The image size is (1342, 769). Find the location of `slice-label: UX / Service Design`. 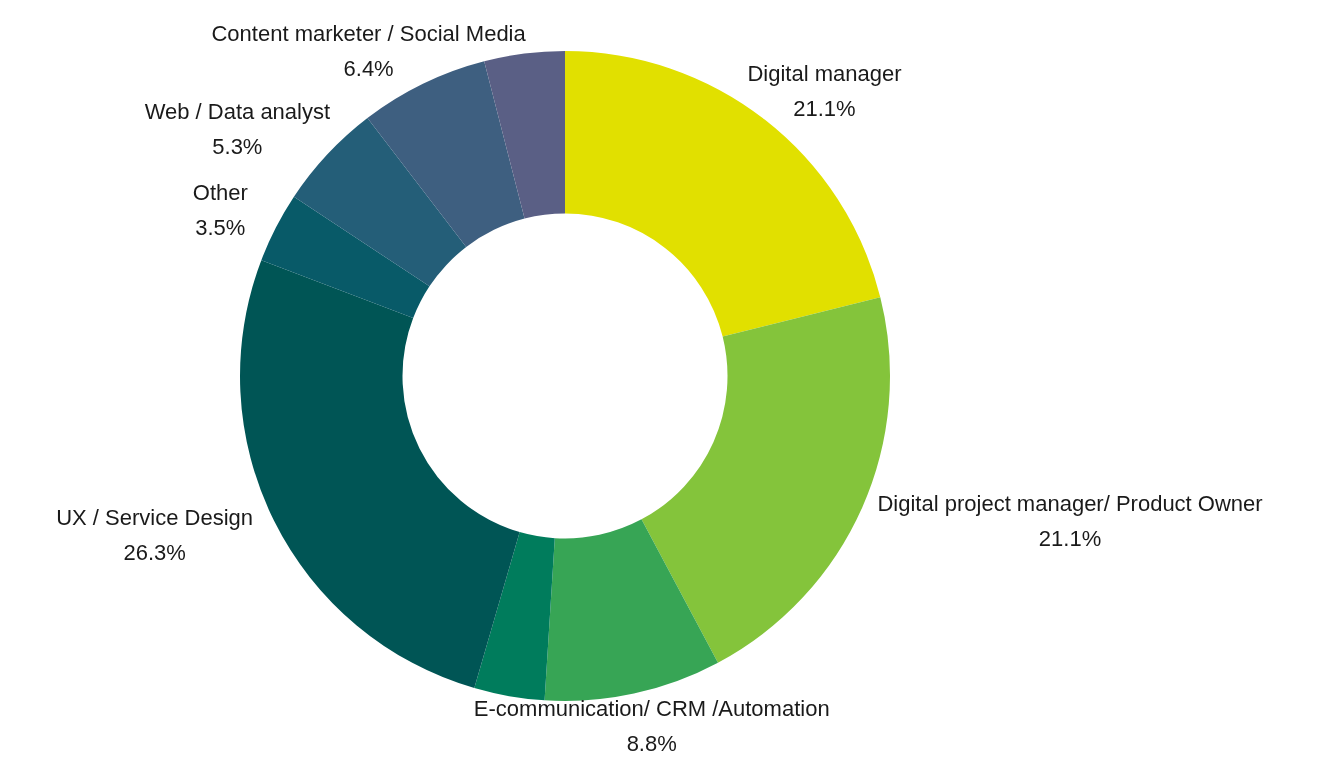

slice-label: UX / Service Design is located at coordinates (155, 517).